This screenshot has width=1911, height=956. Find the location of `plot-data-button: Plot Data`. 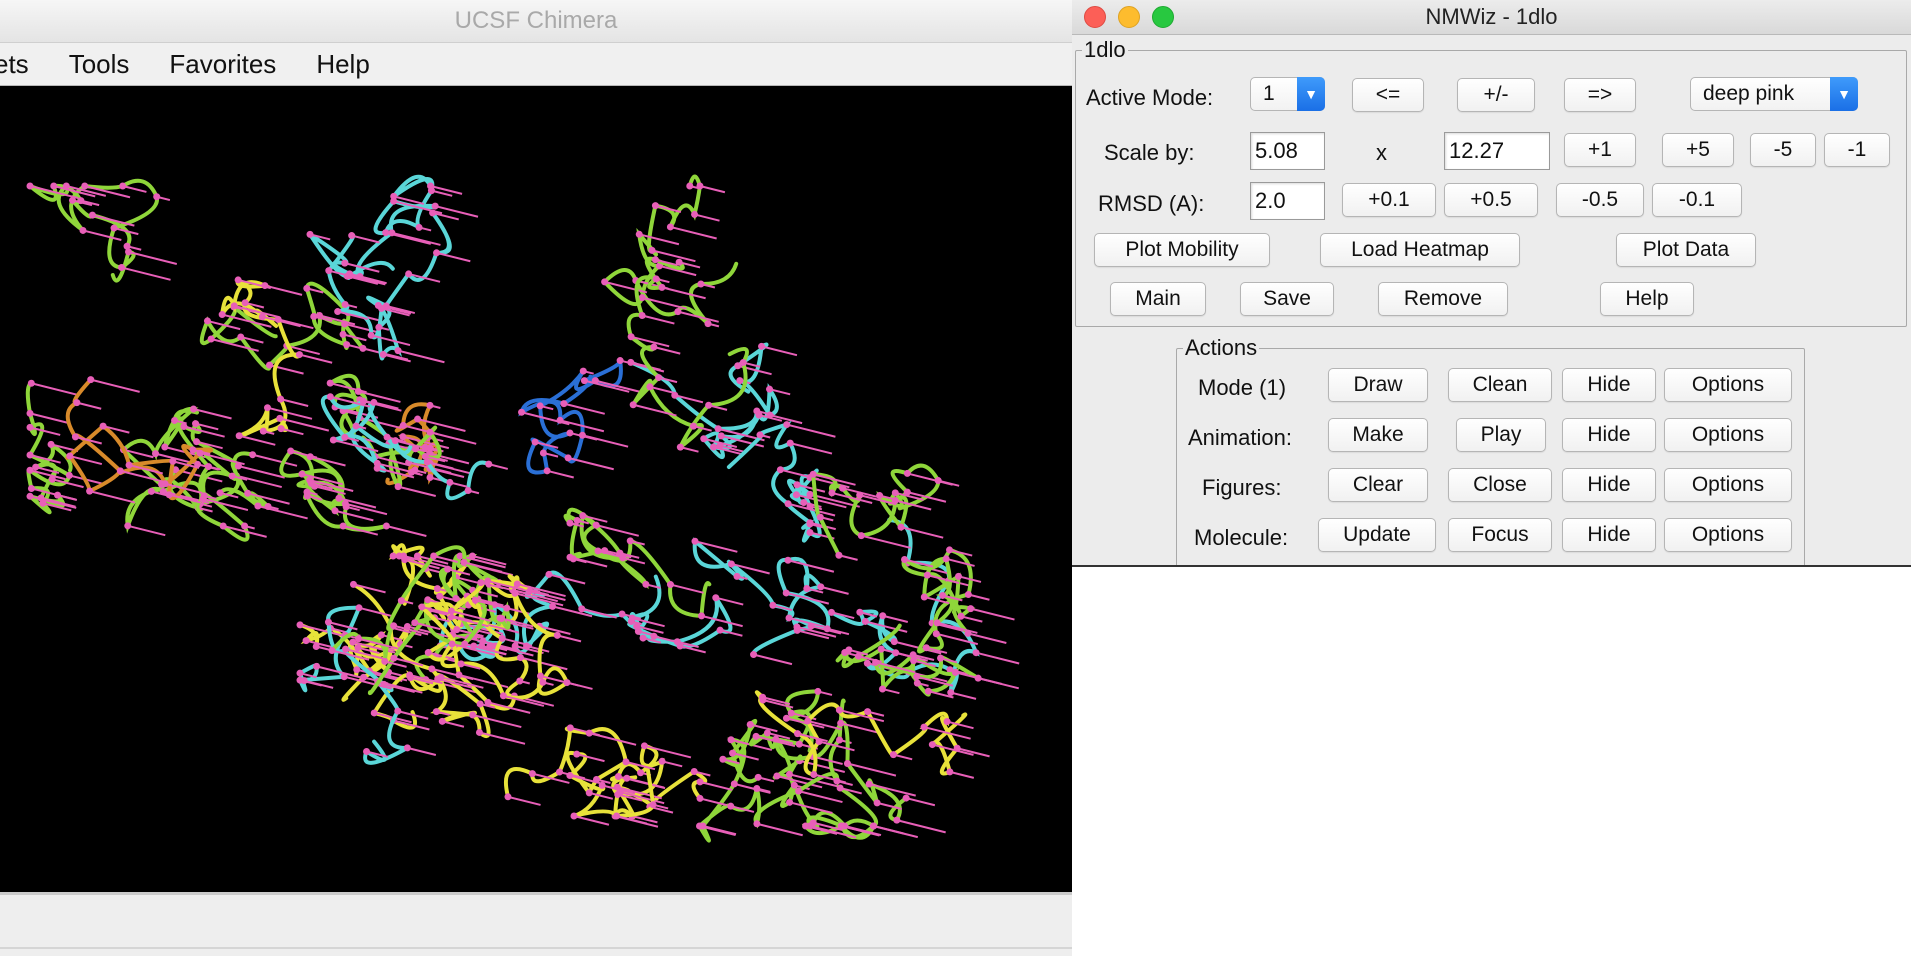

plot-data-button: Plot Data is located at coordinates (1686, 250).